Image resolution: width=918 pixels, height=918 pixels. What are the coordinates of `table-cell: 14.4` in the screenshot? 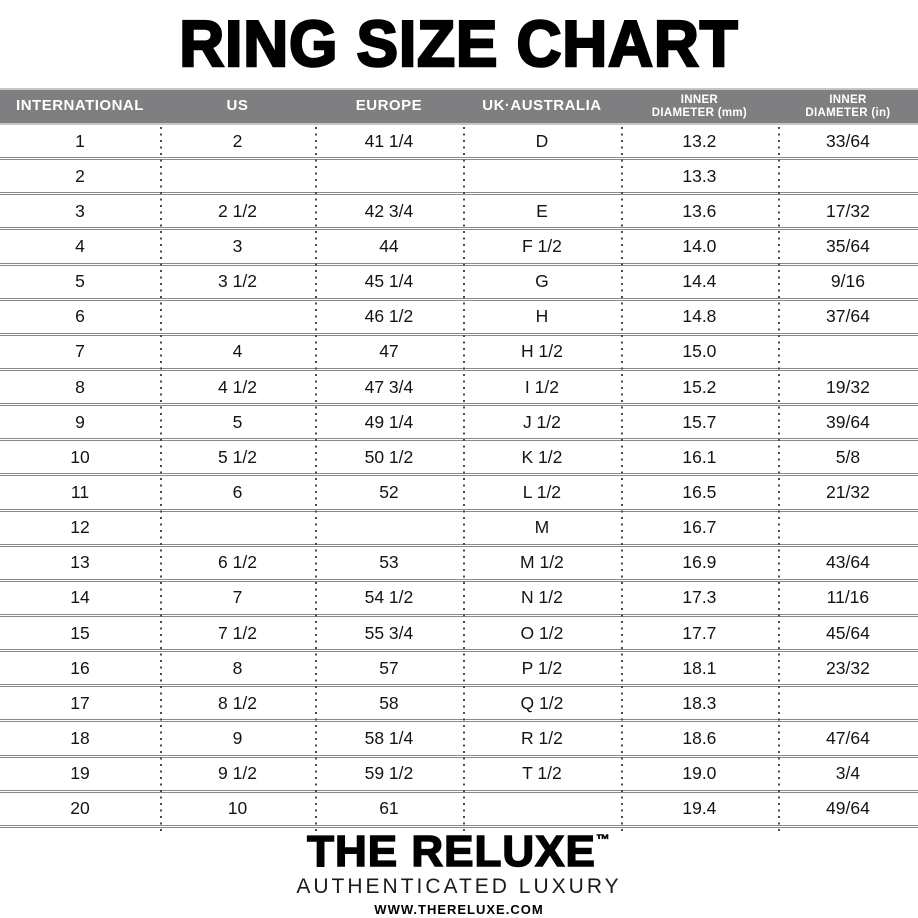 It's located at (699, 281).